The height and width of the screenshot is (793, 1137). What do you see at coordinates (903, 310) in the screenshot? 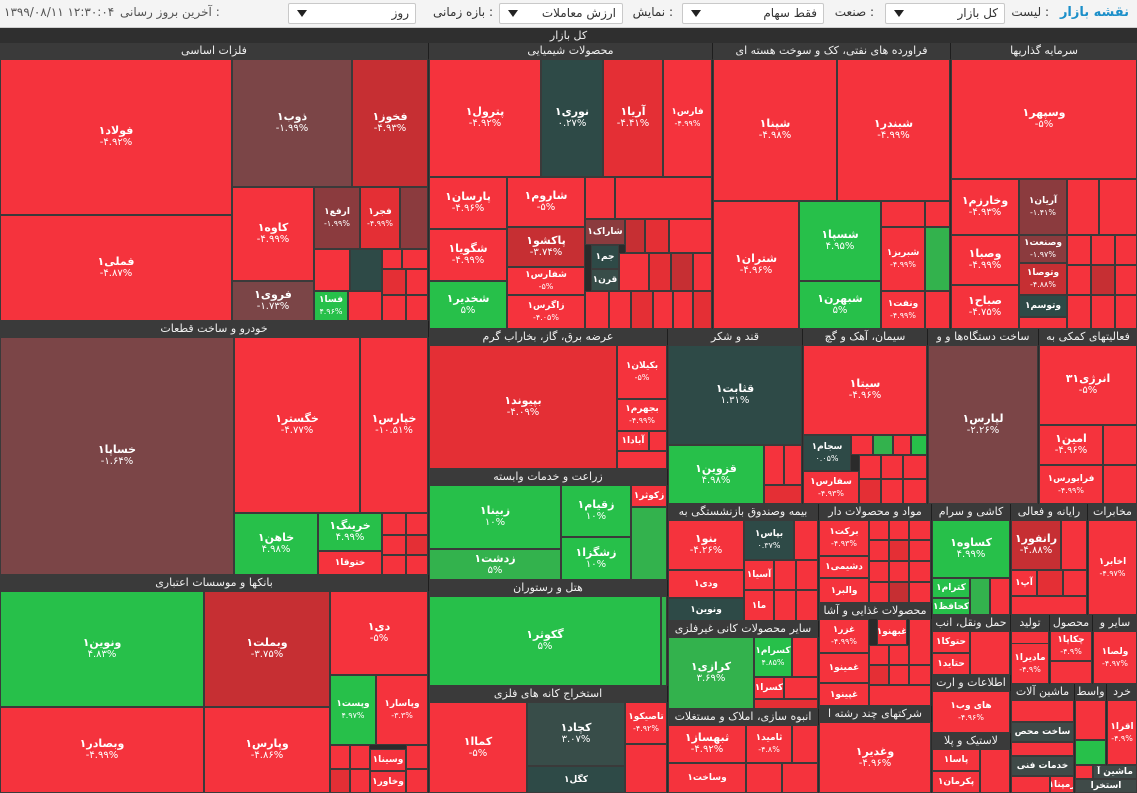
I see `stock-tile: ونفت۱ -۴.۹۹%` at bounding box center [903, 310].